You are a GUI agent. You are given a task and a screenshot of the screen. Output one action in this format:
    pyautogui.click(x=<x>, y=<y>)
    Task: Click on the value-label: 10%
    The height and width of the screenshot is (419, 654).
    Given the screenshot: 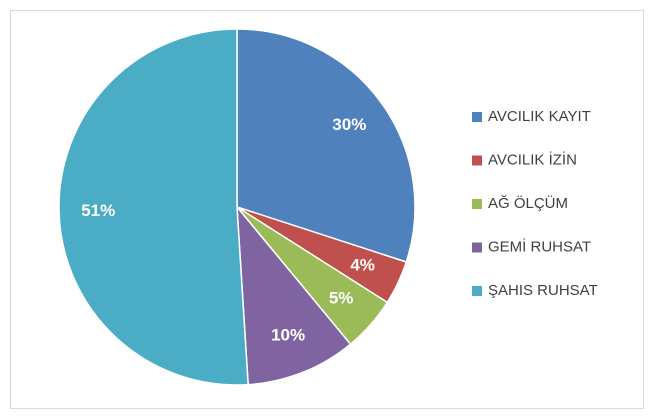 What is the action you would take?
    pyautogui.click(x=288, y=335)
    